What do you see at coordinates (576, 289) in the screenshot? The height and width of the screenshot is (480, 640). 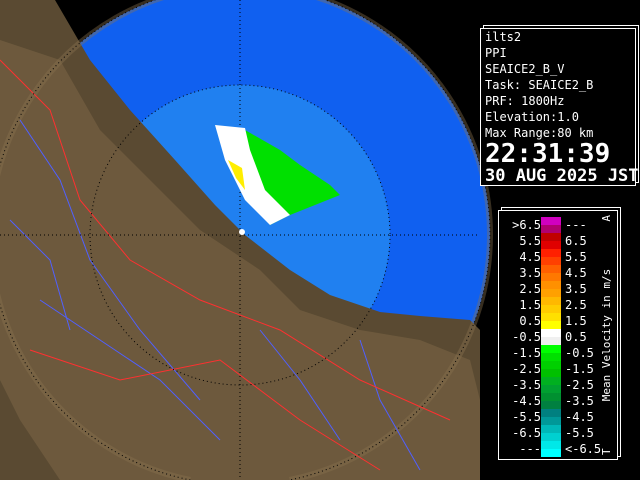 I see `legend-high: 3.5` at bounding box center [576, 289].